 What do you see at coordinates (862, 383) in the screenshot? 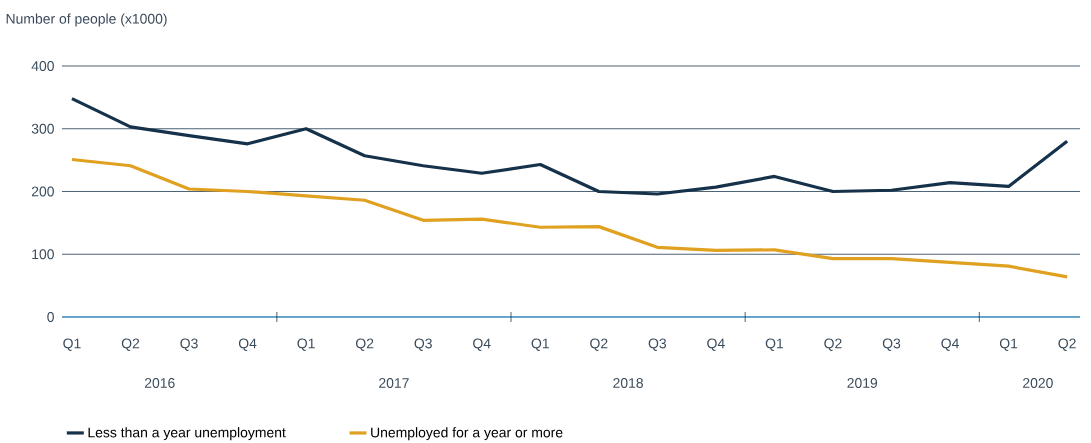
I see `text: 2019` at bounding box center [862, 383].